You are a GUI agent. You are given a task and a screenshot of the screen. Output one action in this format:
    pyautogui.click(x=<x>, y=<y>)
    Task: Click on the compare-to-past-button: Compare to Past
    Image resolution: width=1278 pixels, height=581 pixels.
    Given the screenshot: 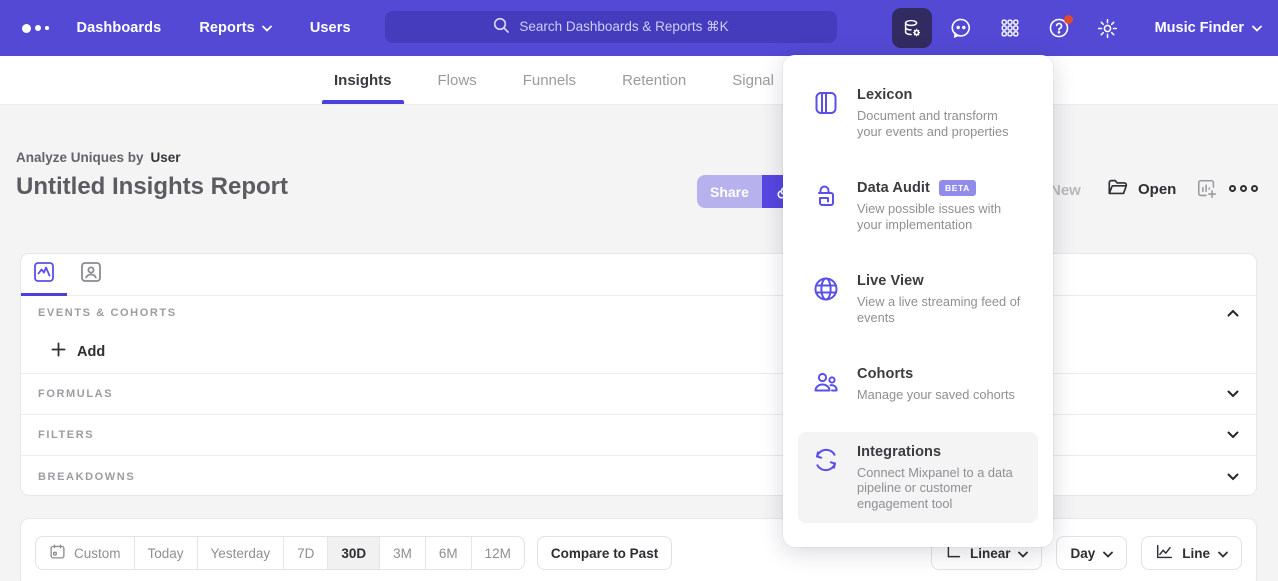 What is the action you would take?
    pyautogui.click(x=604, y=553)
    